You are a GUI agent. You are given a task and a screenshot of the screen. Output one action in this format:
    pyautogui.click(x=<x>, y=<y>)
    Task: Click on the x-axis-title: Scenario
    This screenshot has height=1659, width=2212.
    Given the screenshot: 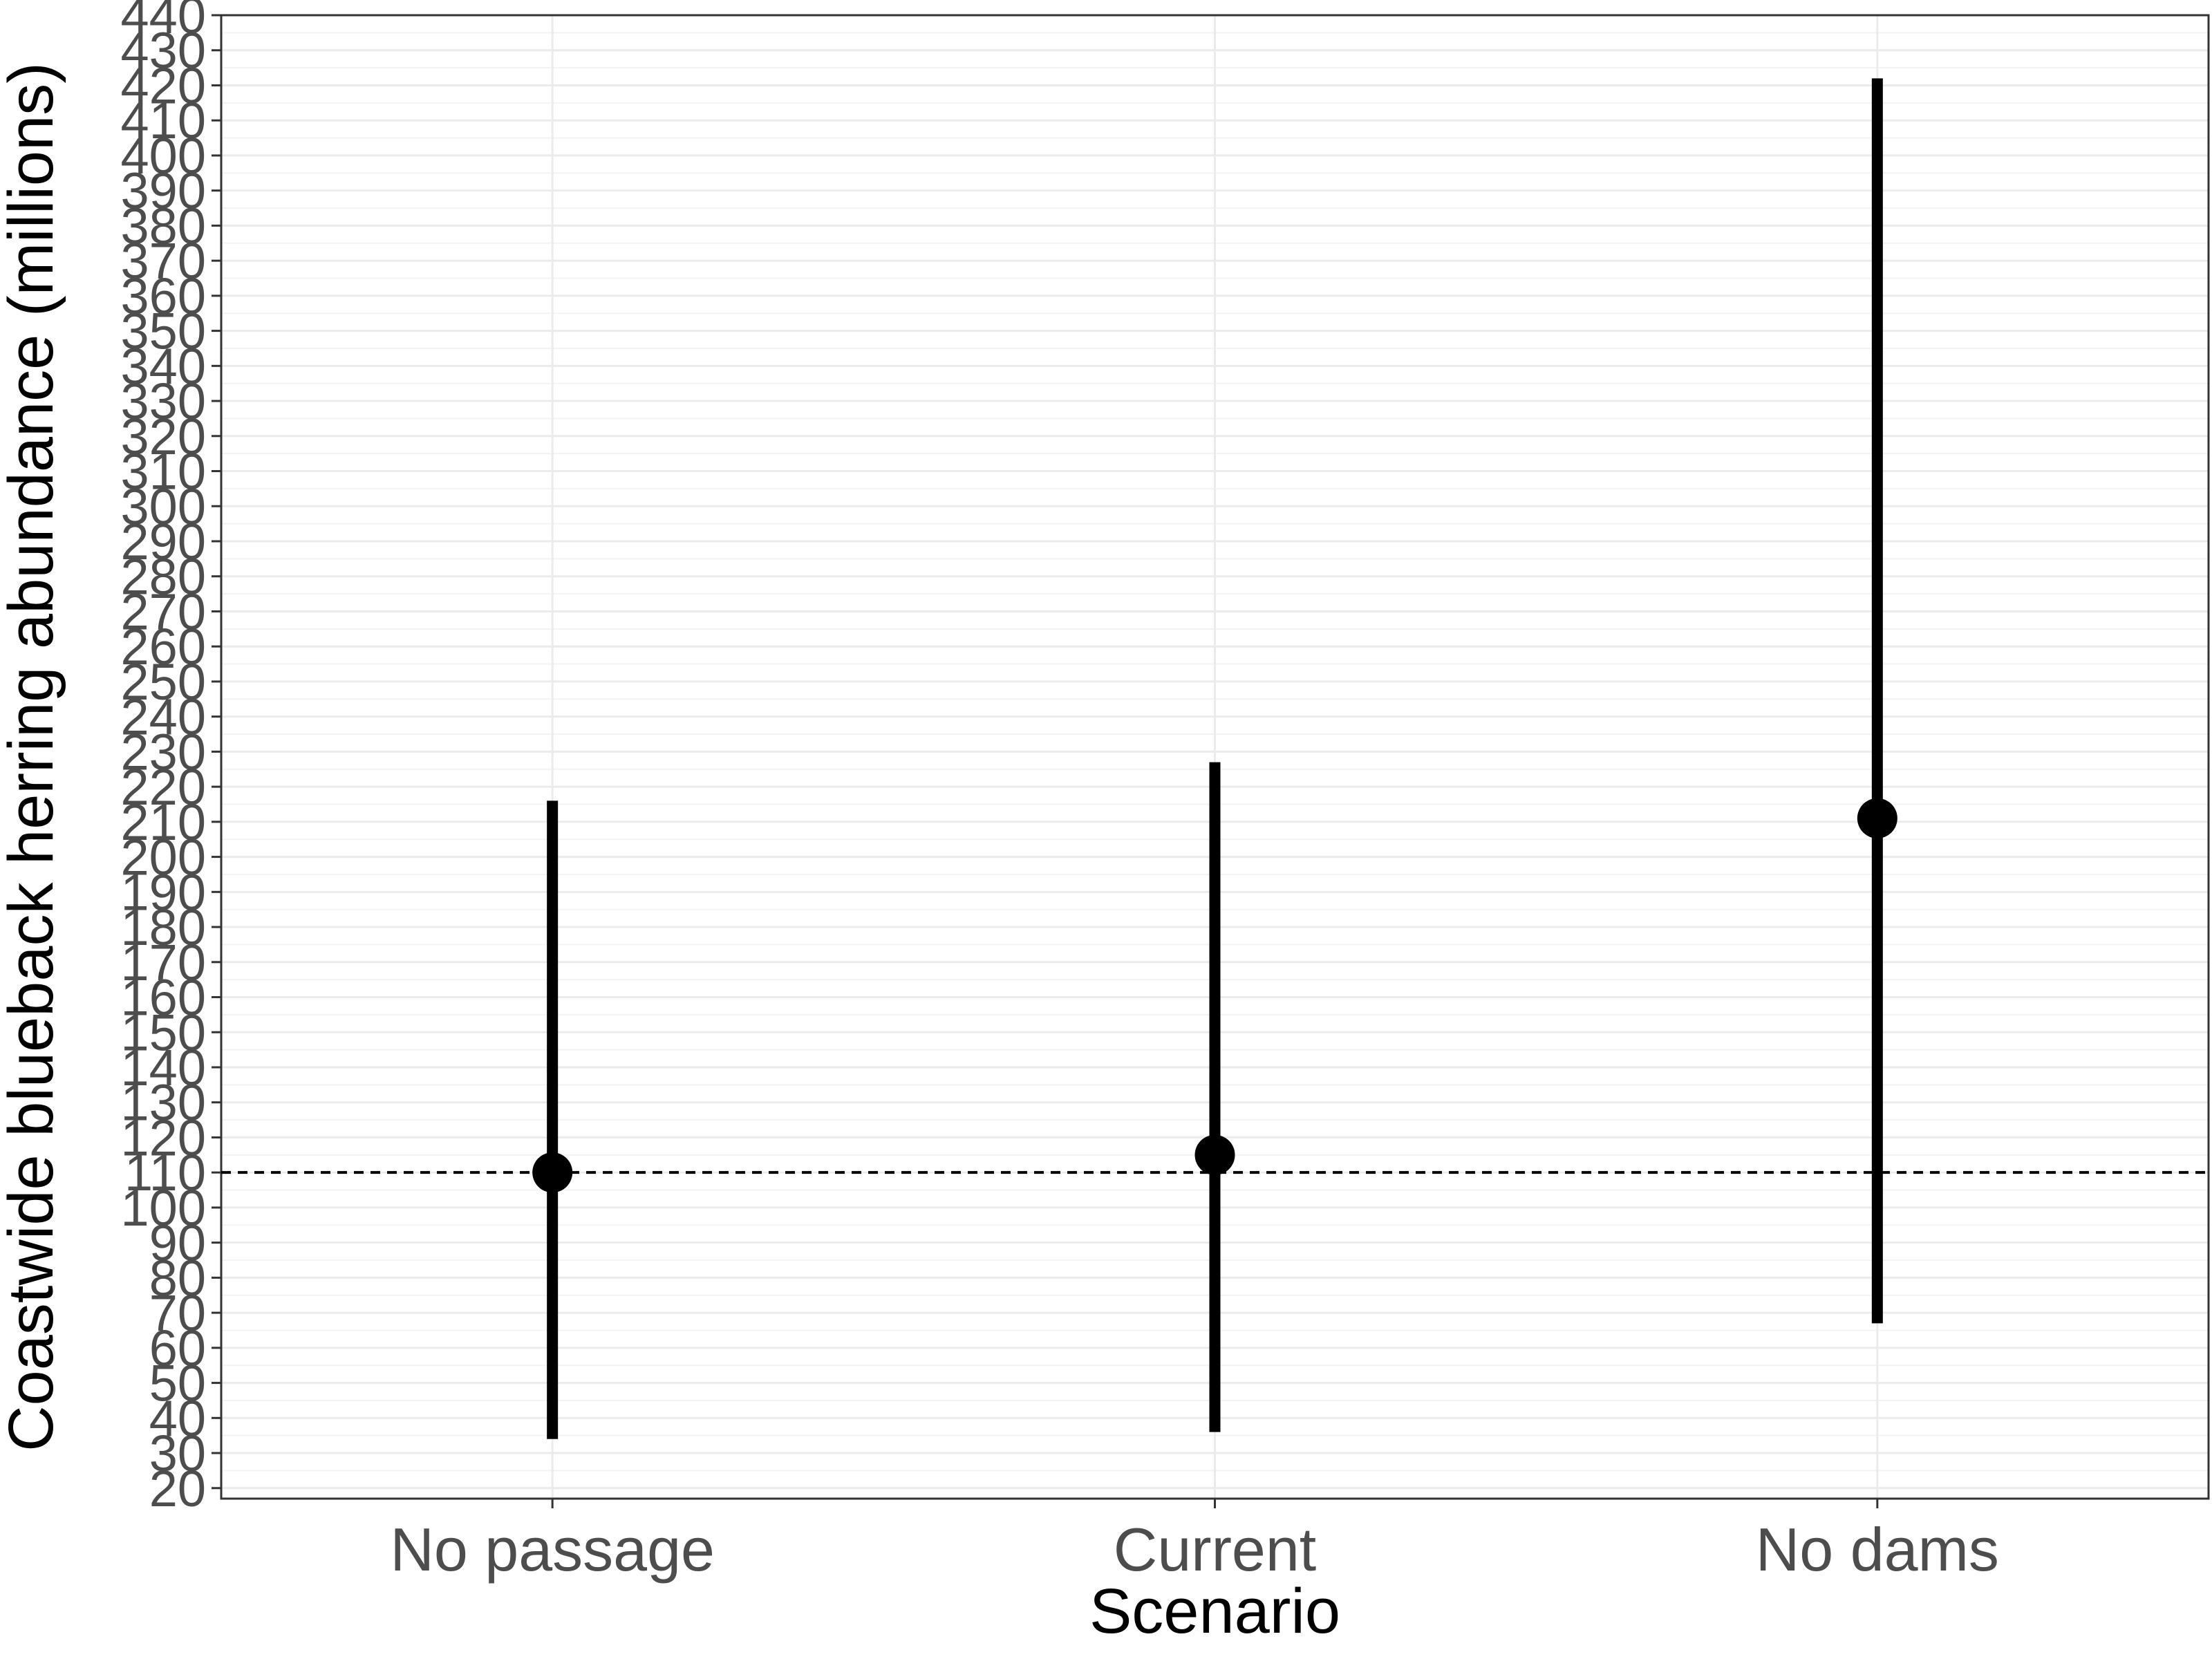 What is the action you would take?
    pyautogui.click(x=1214, y=1611)
    